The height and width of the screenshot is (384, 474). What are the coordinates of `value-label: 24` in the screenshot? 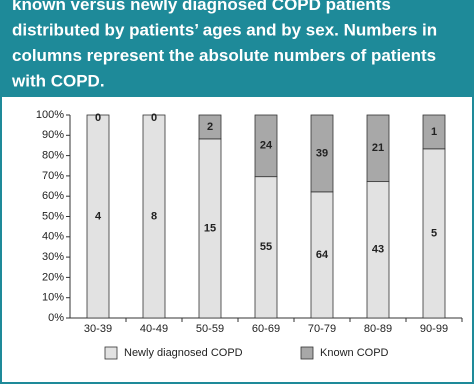 It's located at (266, 146).